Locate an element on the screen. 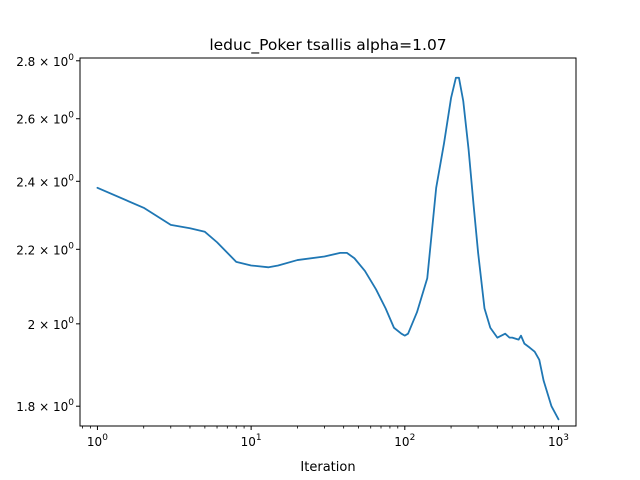 The height and width of the screenshot is (480, 640). x-axis-ticks: 10⁰ 10¹ 10² 10³ is located at coordinates (325, 437).